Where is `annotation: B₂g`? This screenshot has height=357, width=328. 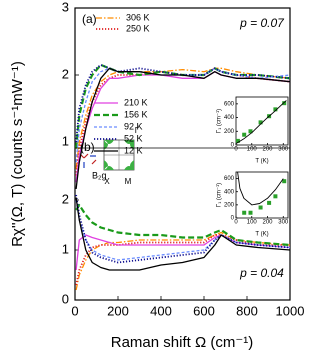 annotation: B₂g is located at coordinates (99, 175).